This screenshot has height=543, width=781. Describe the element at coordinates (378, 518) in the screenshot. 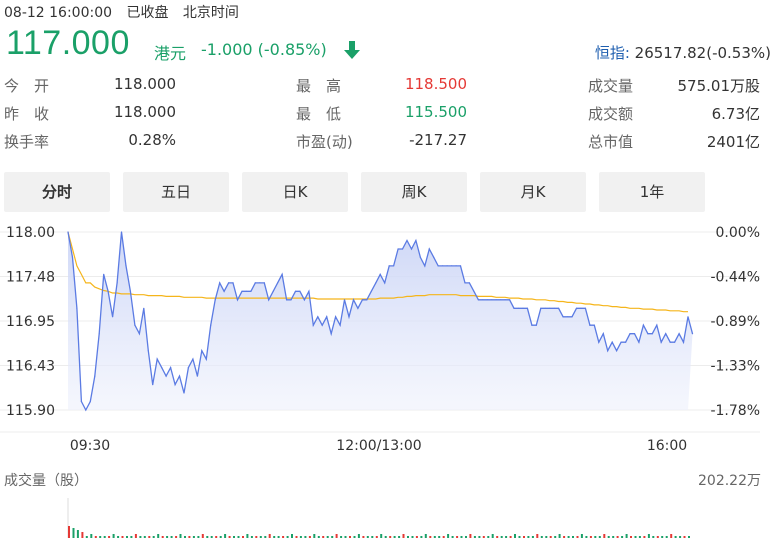

I see `volume-bars` at that location.